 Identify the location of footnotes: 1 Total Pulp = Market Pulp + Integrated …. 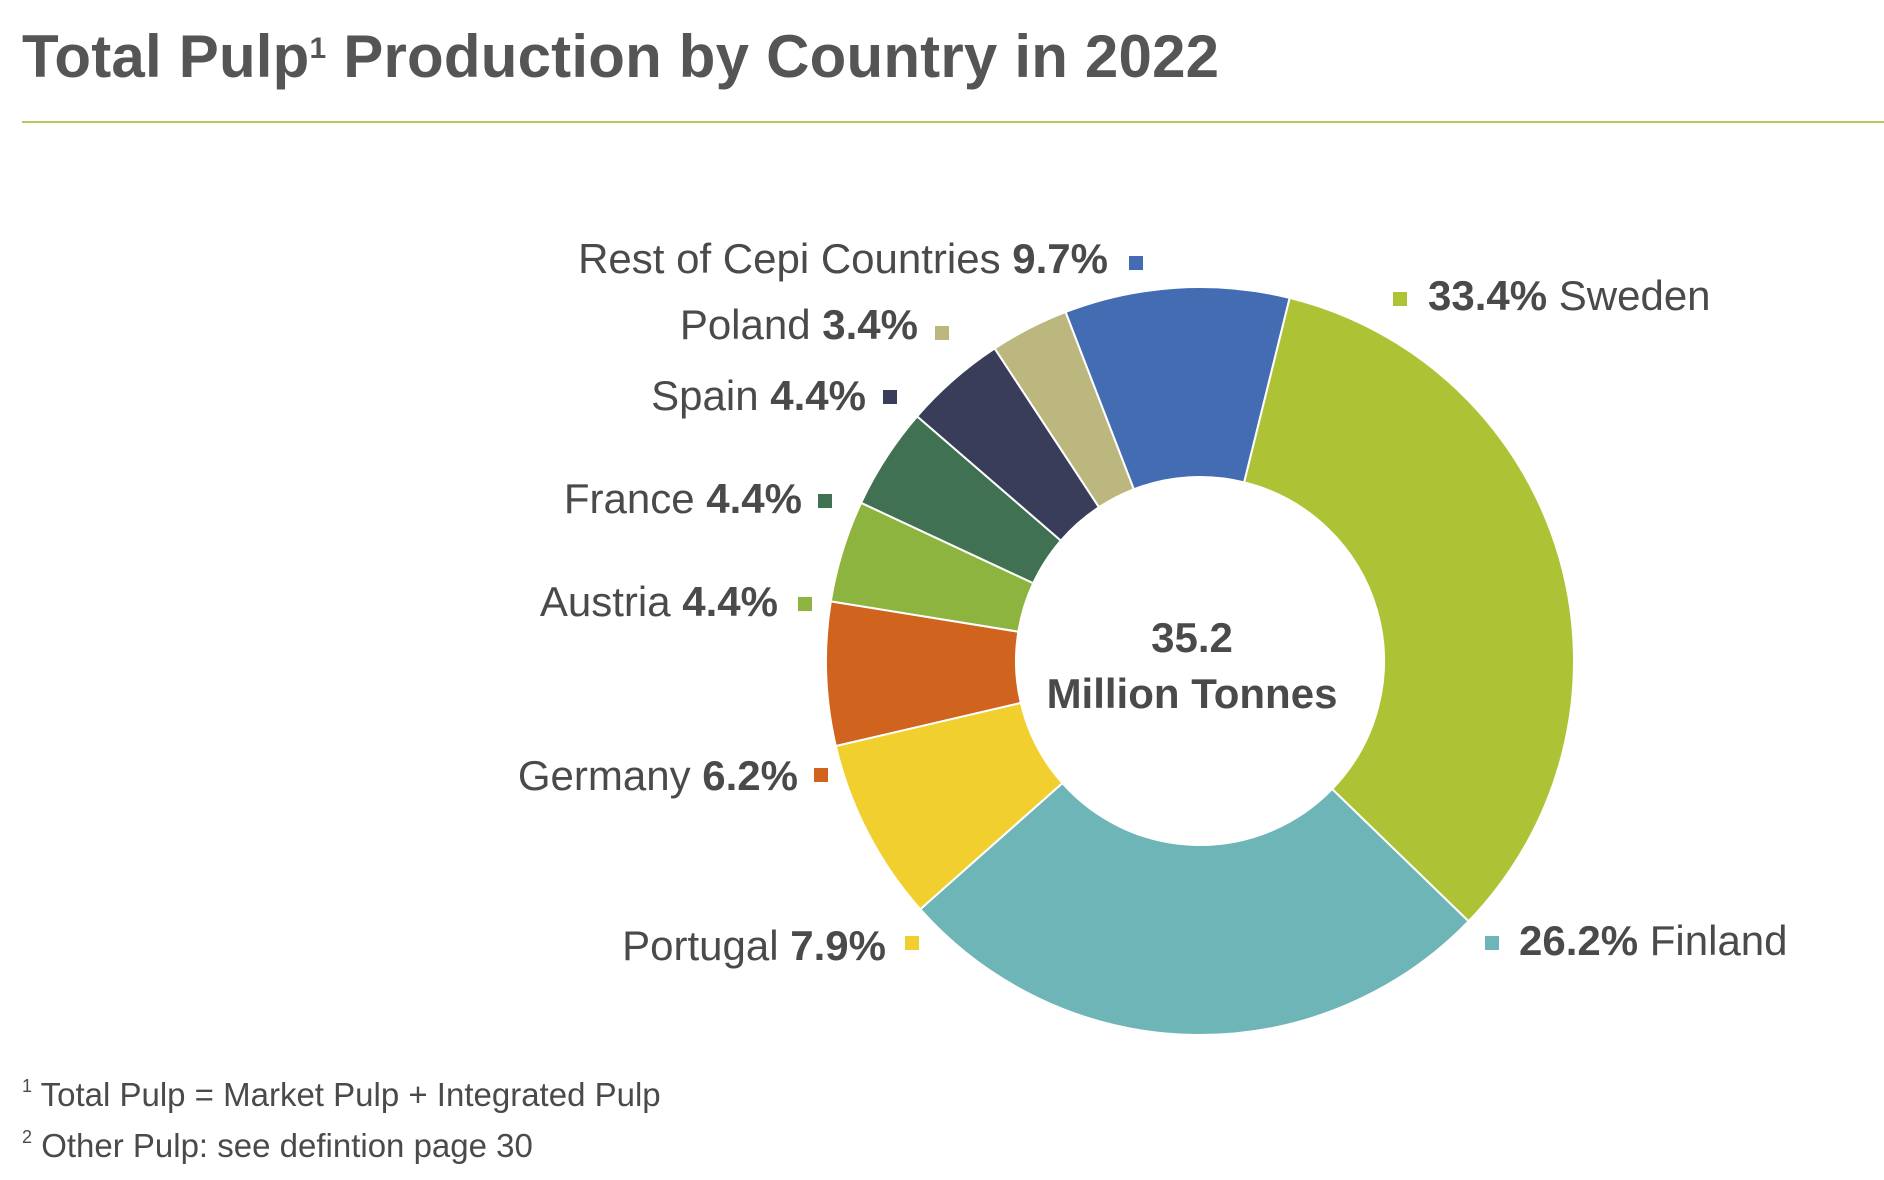
(341, 1117).